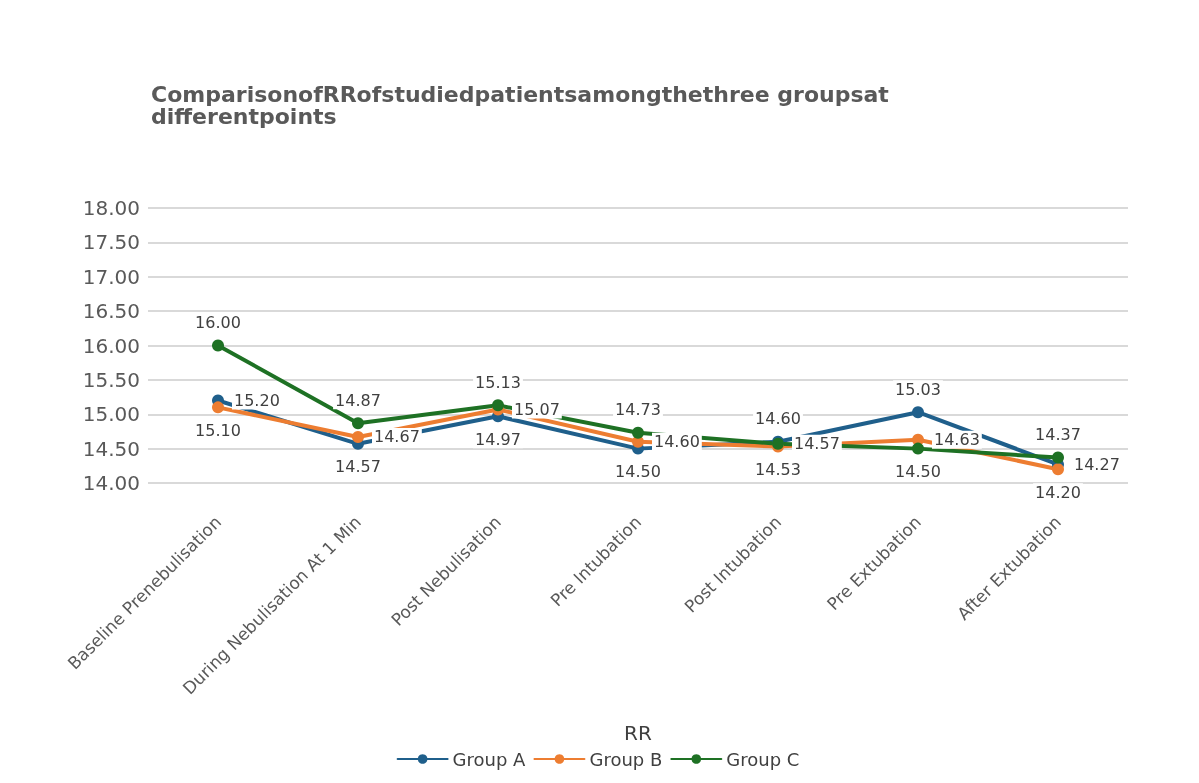 The height and width of the screenshot is (783, 1199). I want to click on y-tick-label: 16.00, so click(111, 345).